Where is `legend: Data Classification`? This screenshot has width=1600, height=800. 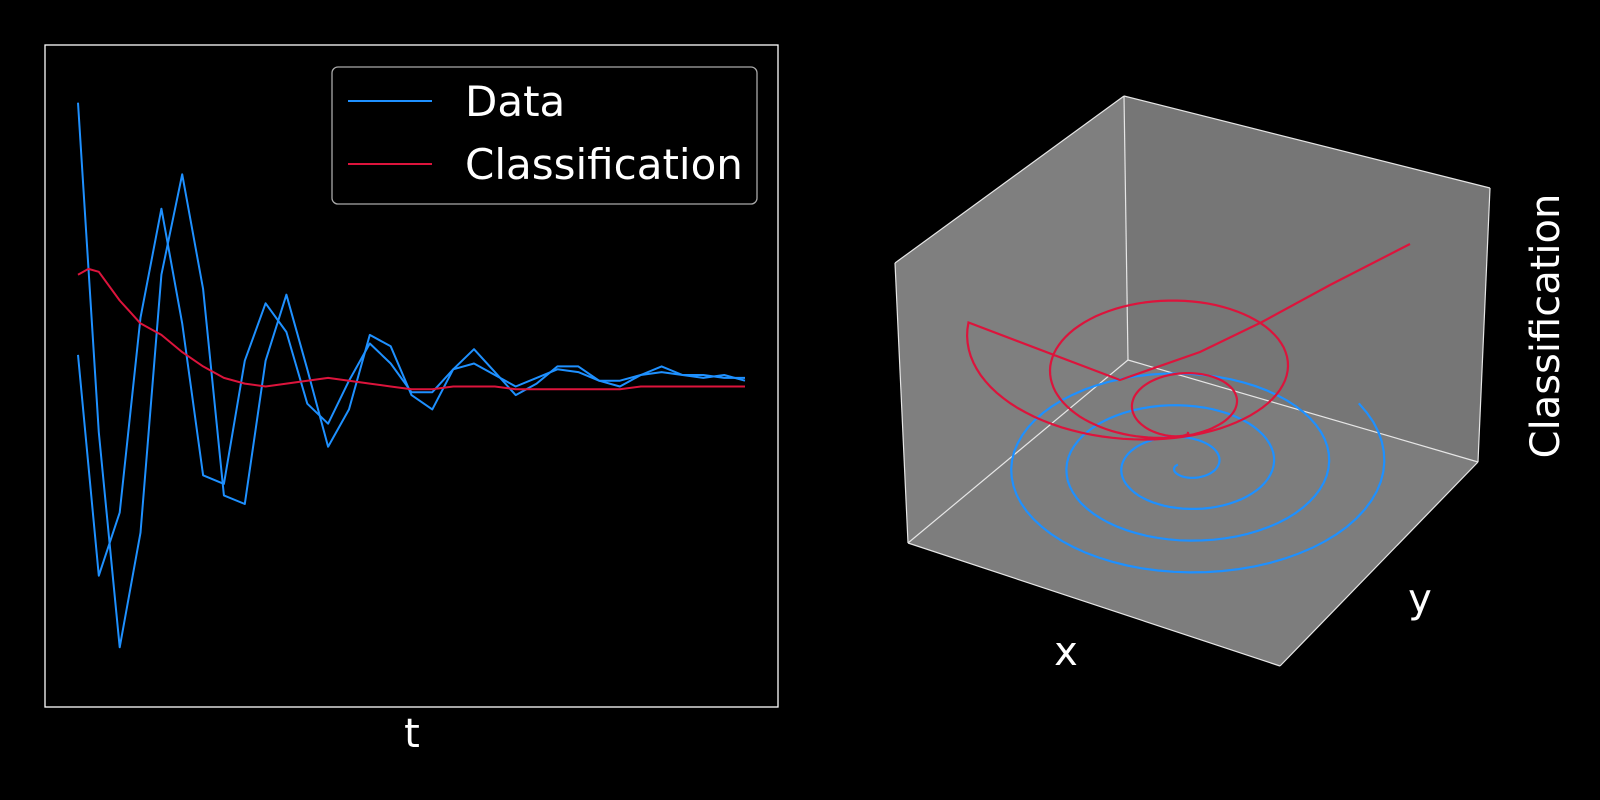
legend: Data Classification is located at coordinates (544, 135).